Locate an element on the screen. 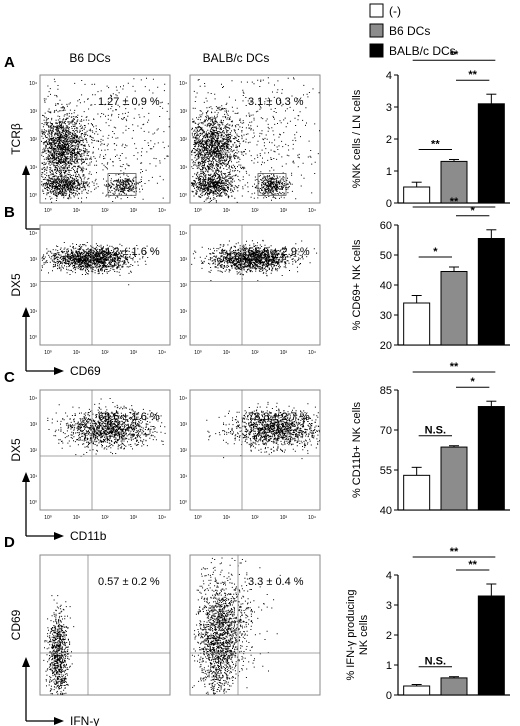  significance-label: N.S. is located at coordinates (435, 662).